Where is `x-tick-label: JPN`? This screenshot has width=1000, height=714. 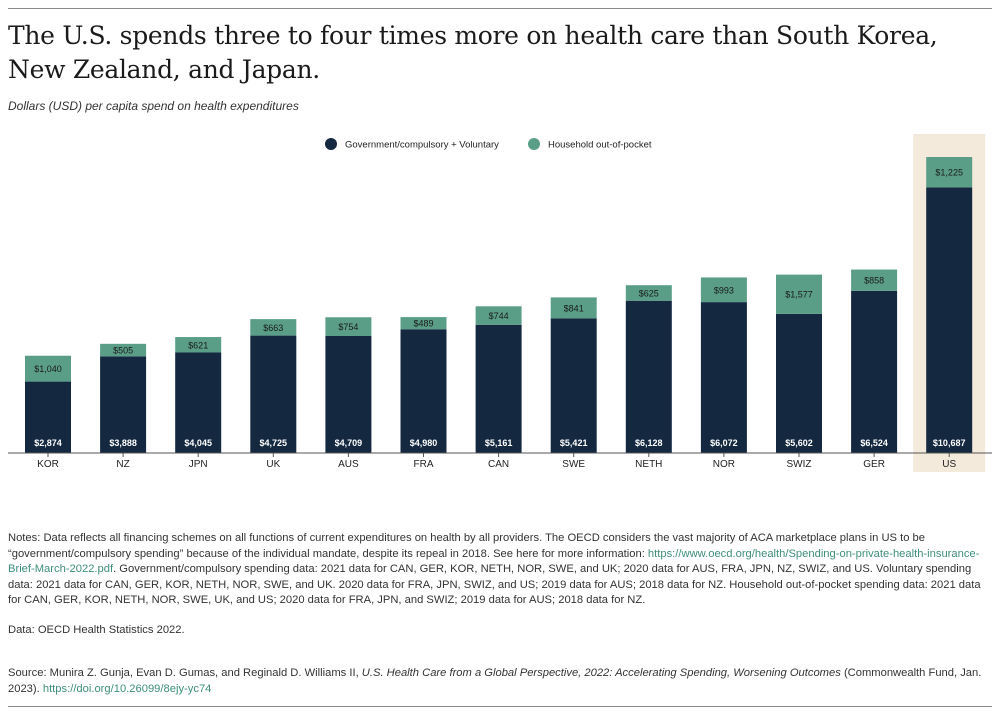 x-tick-label: JPN is located at coordinates (198, 464).